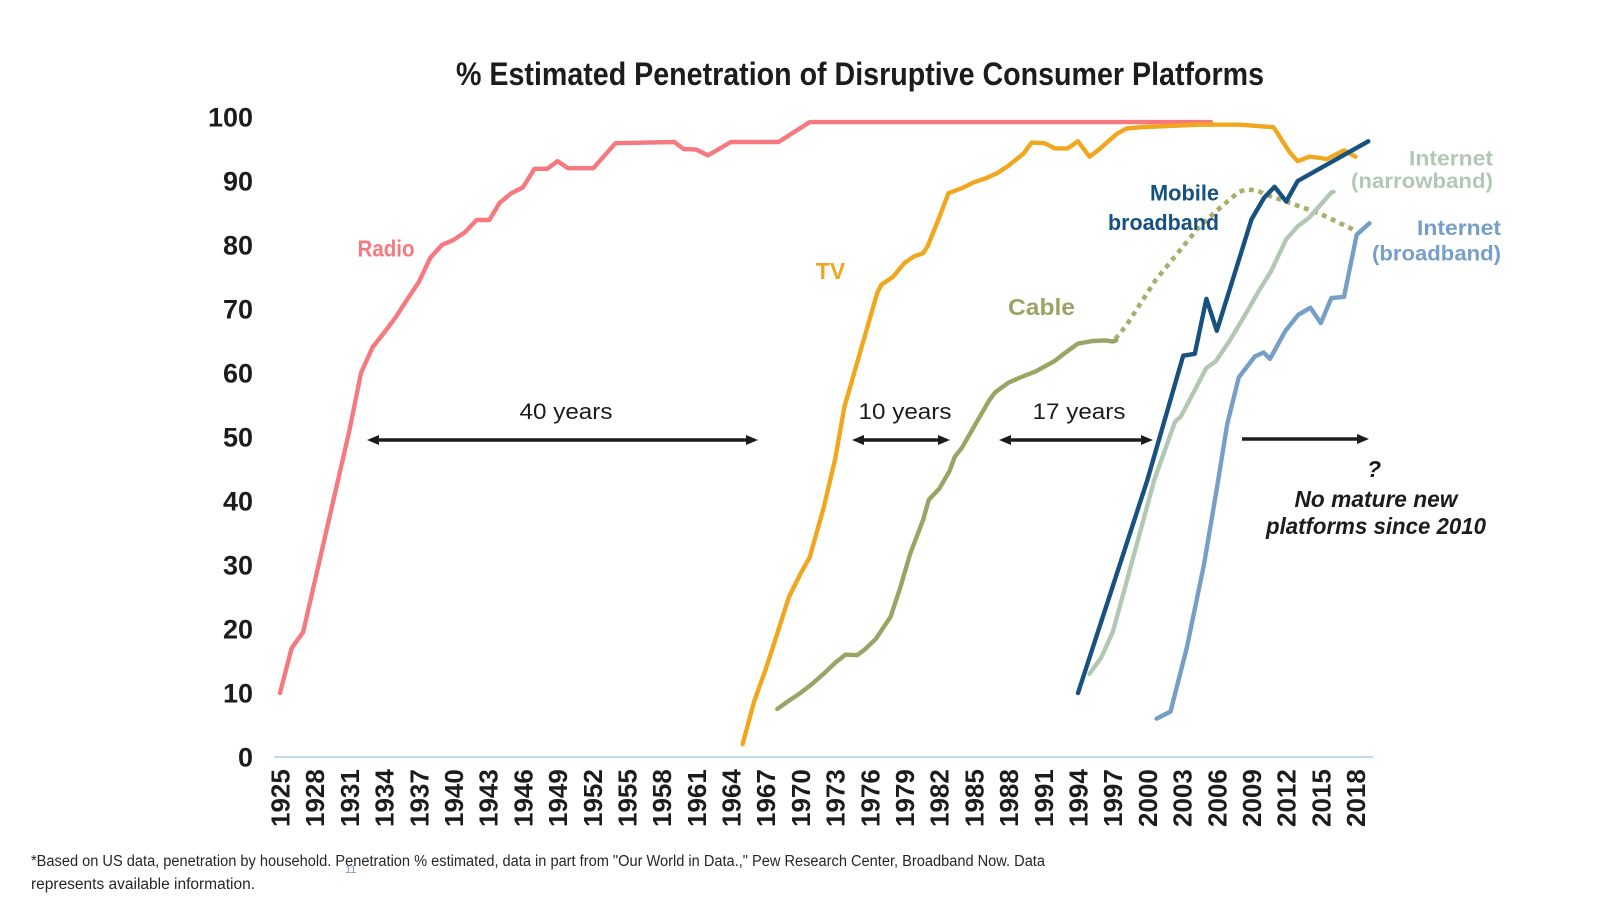 The image size is (1600, 900). What do you see at coordinates (281, 798) in the screenshot?
I see `svg-text: 1925` at bounding box center [281, 798].